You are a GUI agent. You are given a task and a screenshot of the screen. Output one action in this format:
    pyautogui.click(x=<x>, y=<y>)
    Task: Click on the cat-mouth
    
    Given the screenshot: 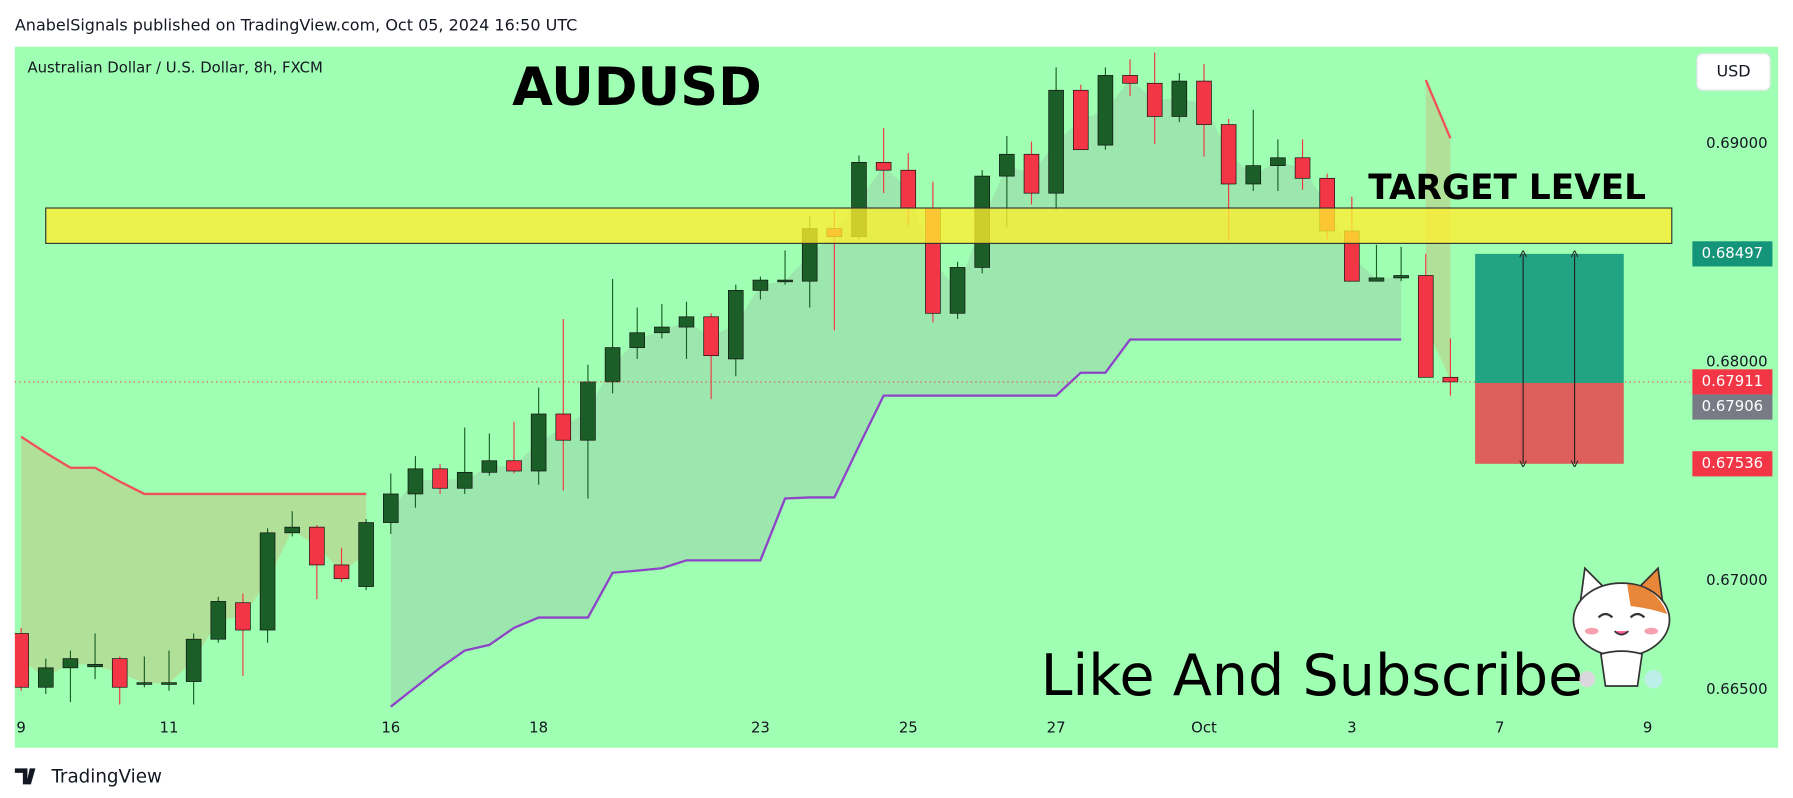 What is the action you would take?
    pyautogui.click(x=1621, y=633)
    